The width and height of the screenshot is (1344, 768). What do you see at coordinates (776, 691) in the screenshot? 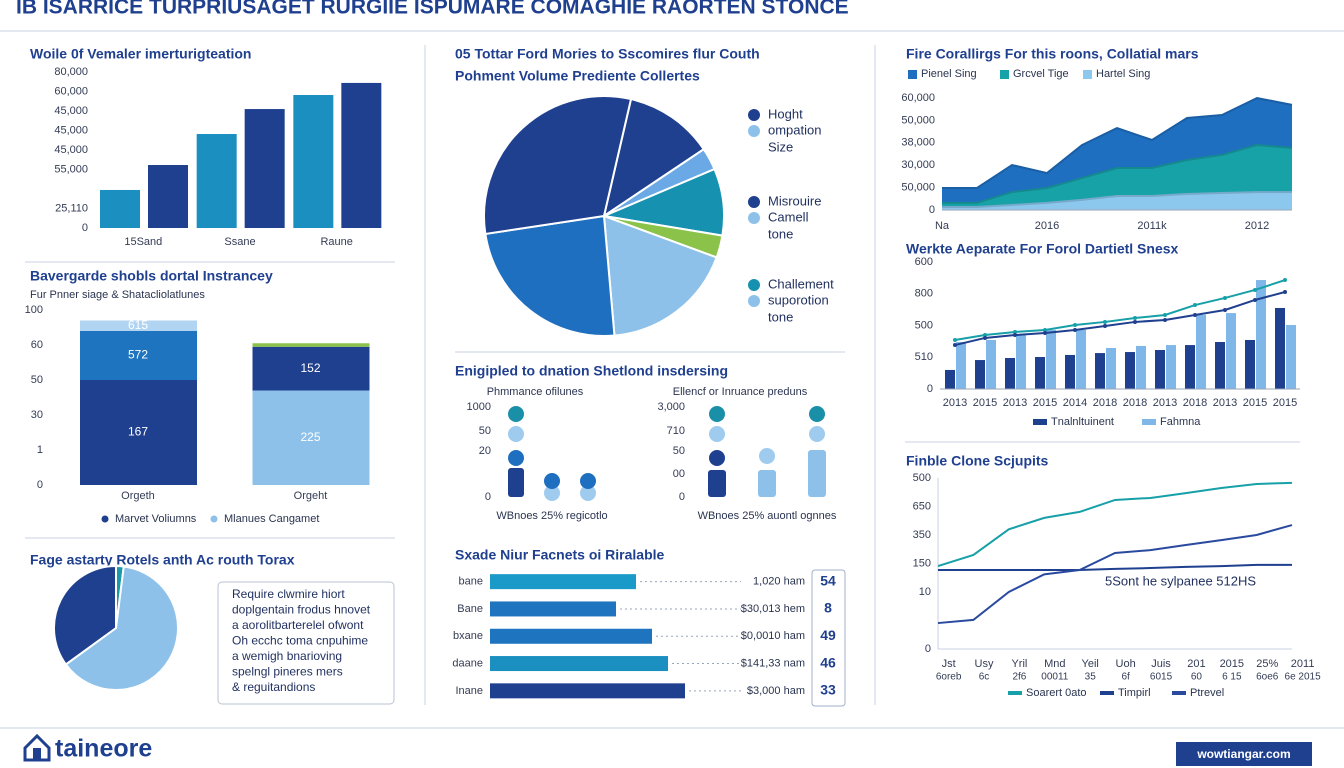
I see `amount-label: $3,000 ham` at bounding box center [776, 691].